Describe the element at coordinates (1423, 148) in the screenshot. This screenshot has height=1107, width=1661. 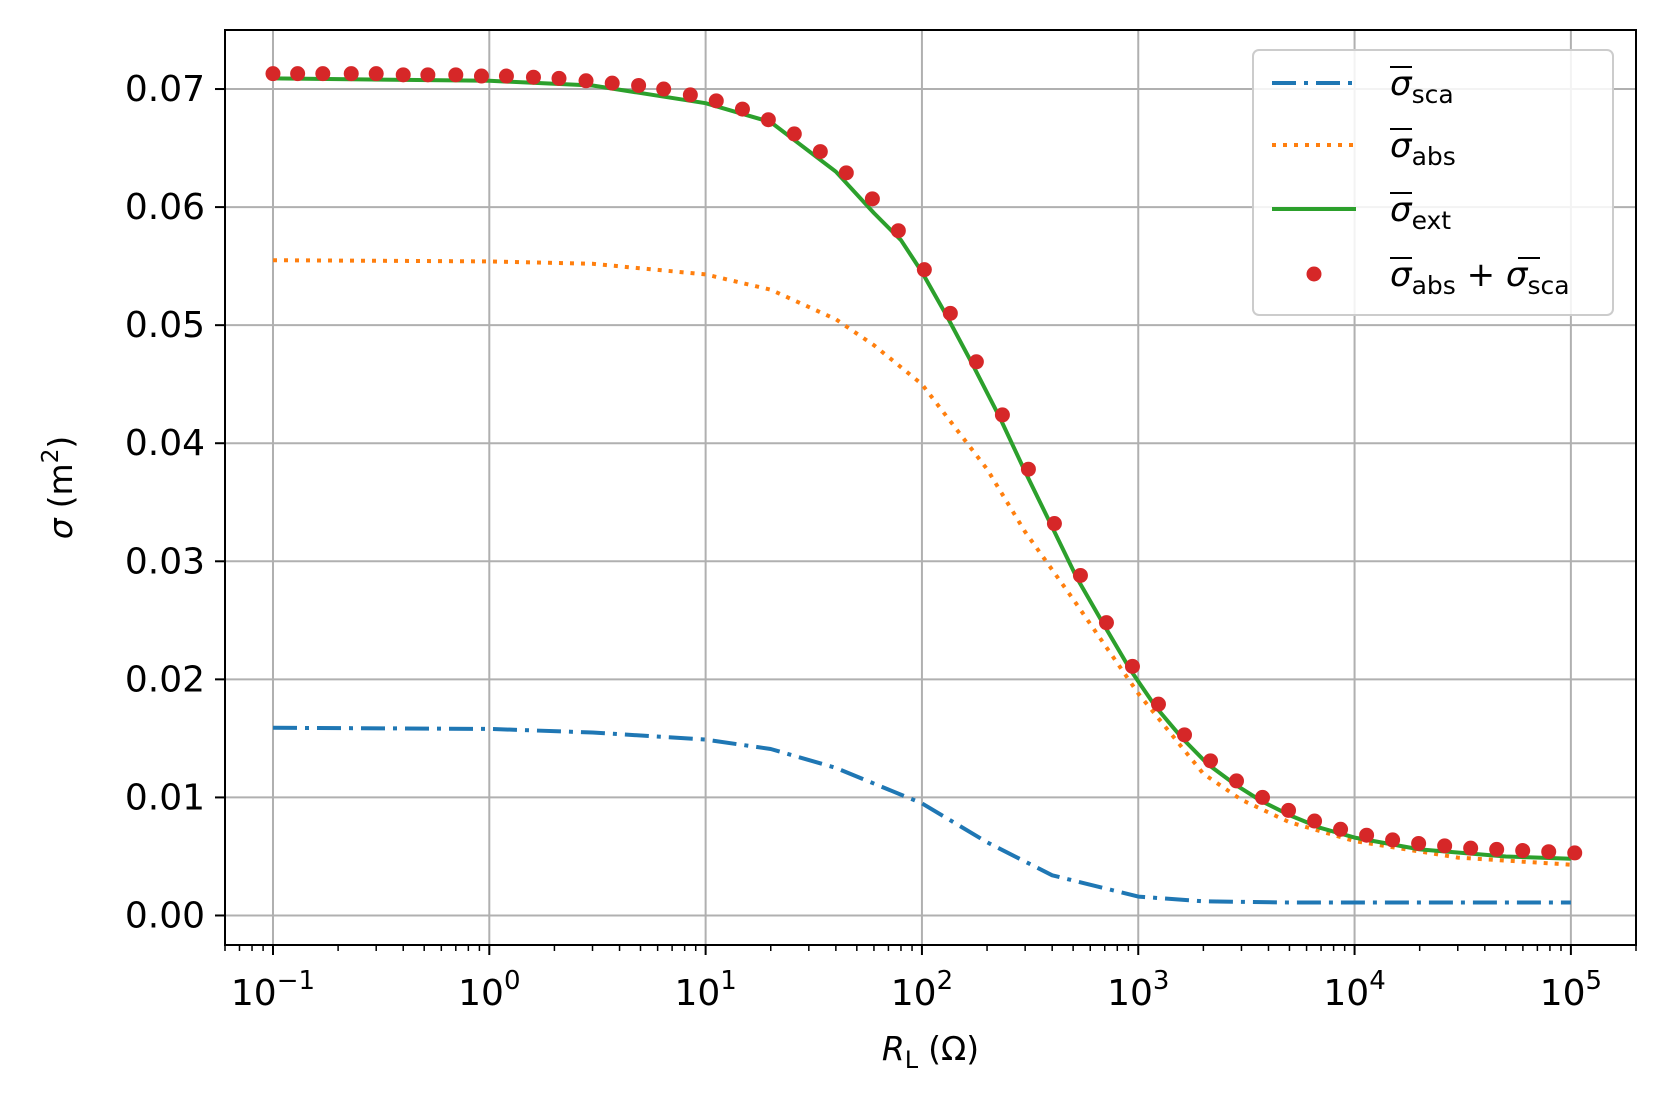
I see `legend-label: σabs` at that location.